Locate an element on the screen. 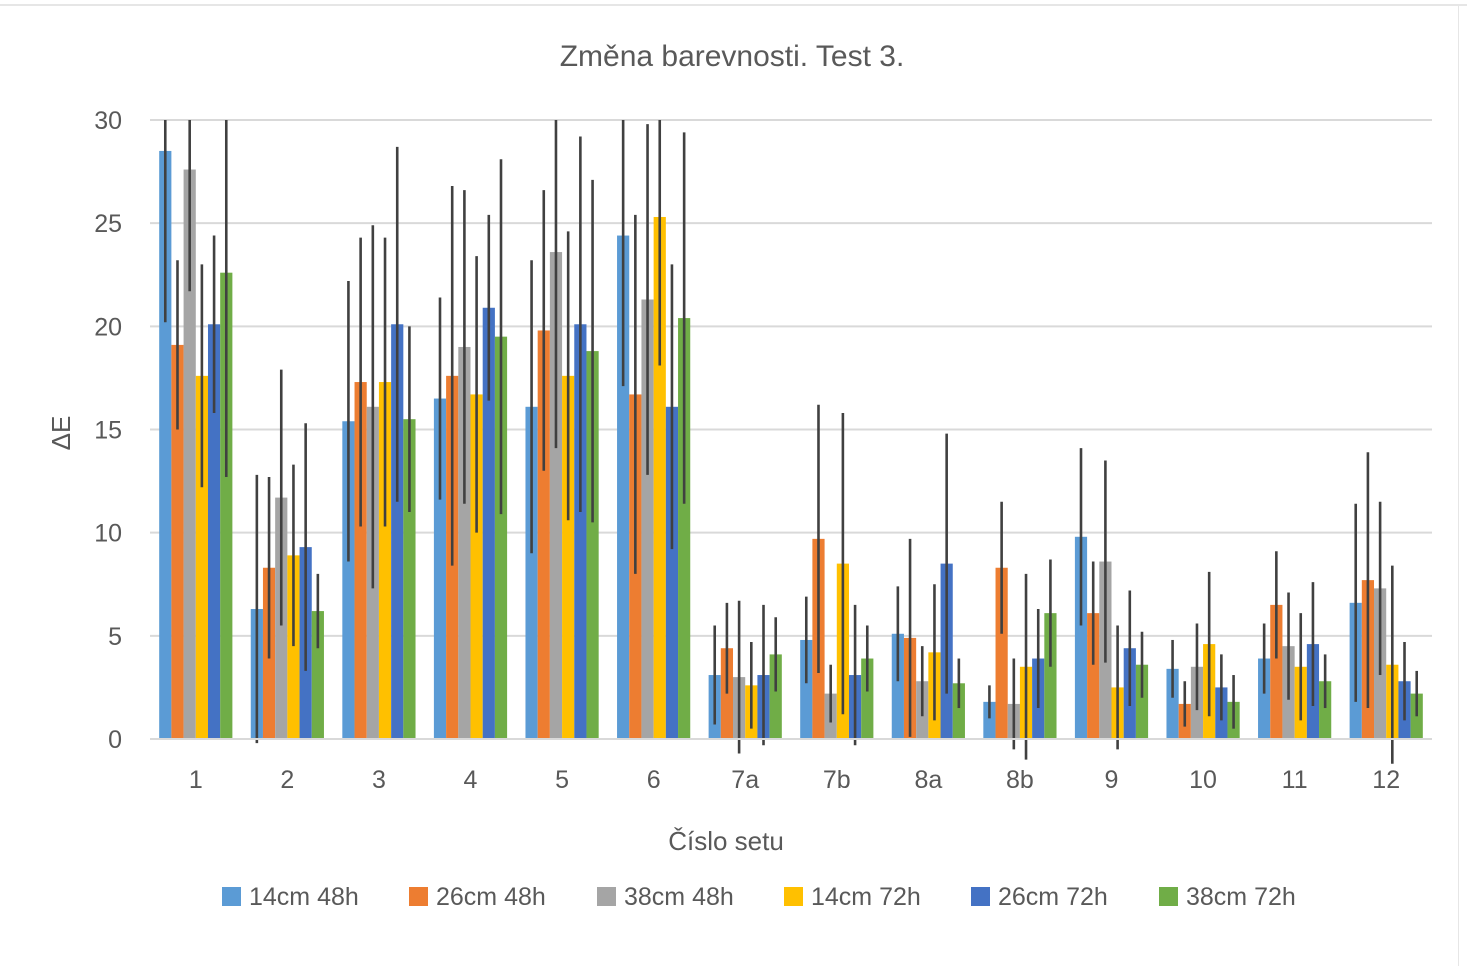  y-axis-label: ΔE is located at coordinates (61, 433).